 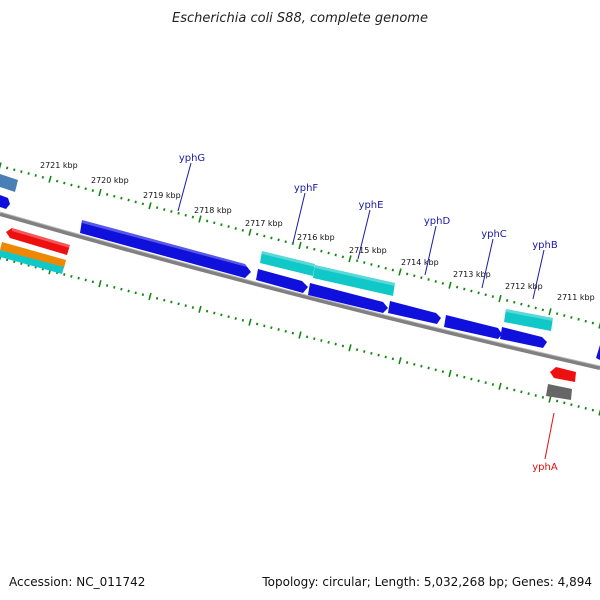 What do you see at coordinates (472, 274) in the screenshot?
I see `kbp-label: 2713 kbp` at bounding box center [472, 274].